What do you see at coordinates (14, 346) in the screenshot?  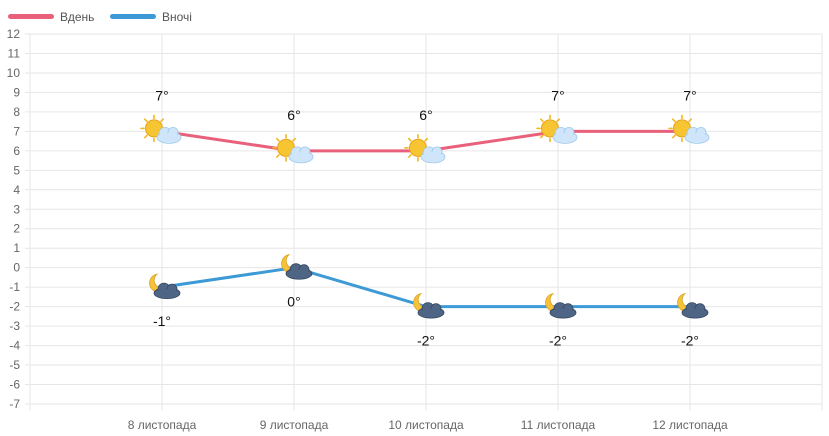 I see `y-tick-label: -4` at bounding box center [14, 346].